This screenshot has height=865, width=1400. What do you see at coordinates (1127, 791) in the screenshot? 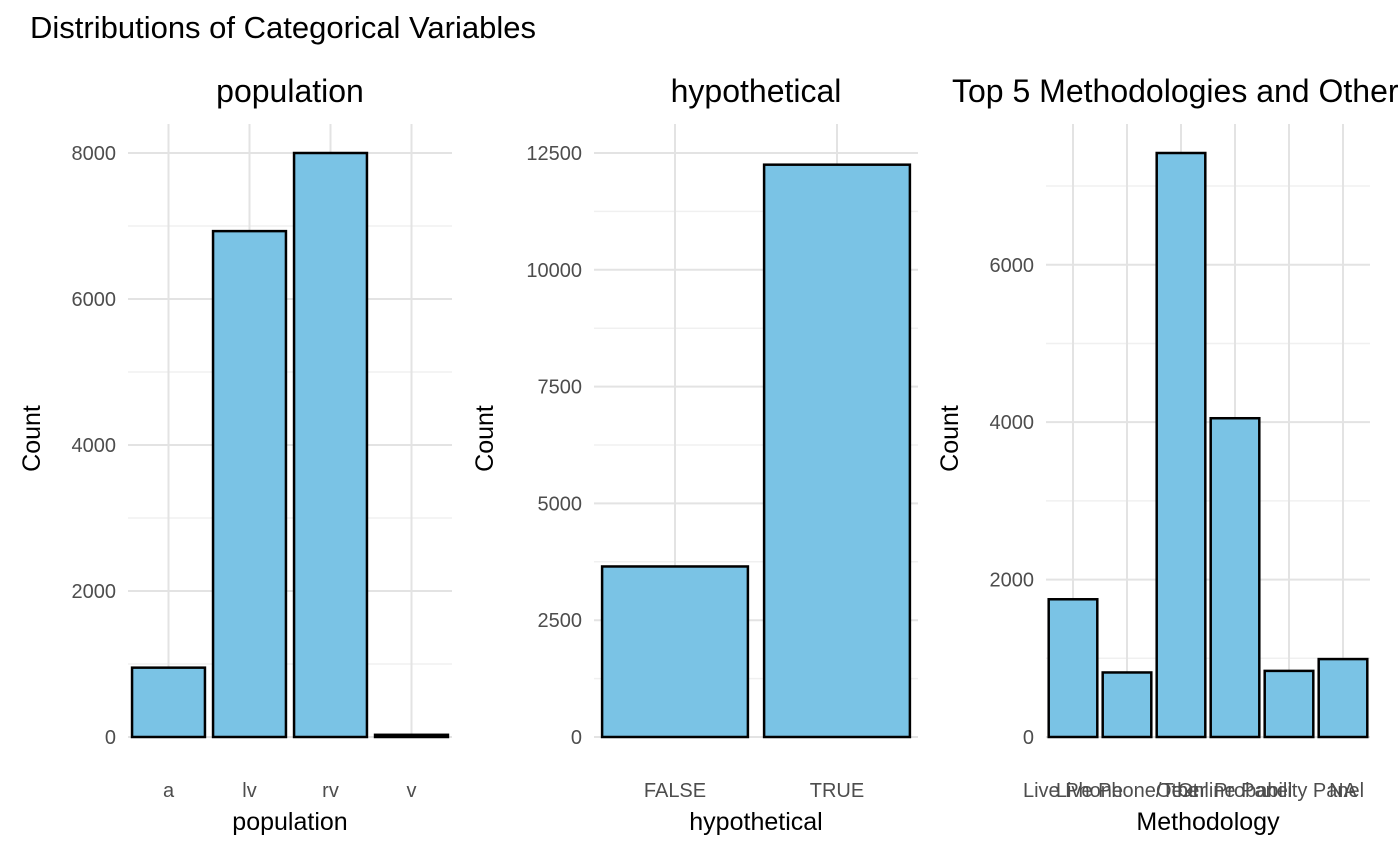
I see `x-tick-label: Live Phone/Text` at bounding box center [1127, 791].